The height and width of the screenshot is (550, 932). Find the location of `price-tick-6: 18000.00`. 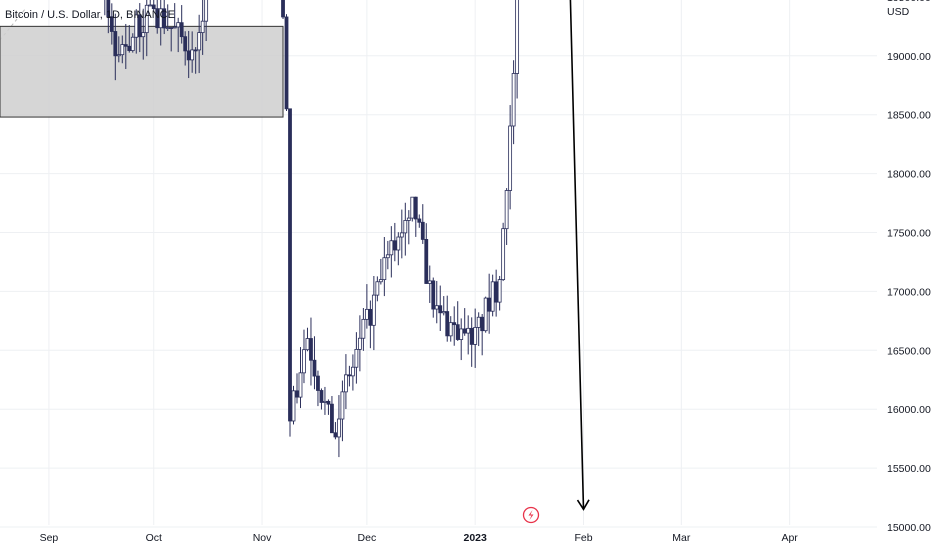

price-tick-6: 18000.00 is located at coordinates (909, 175).